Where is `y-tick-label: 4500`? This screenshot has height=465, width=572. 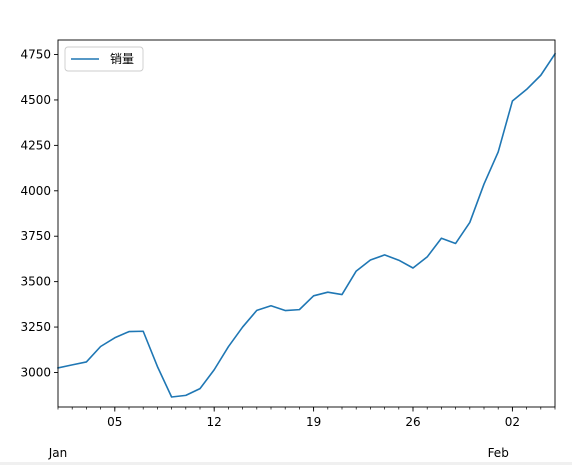
y-tick-label: 4500 is located at coordinates (35, 100).